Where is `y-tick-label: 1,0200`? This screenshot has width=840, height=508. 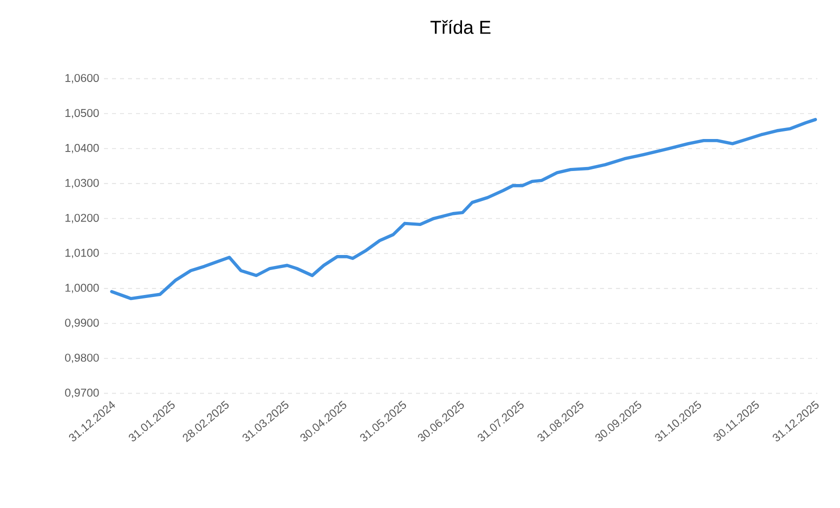
y-tick-label: 1,0200 is located at coordinates (82, 219).